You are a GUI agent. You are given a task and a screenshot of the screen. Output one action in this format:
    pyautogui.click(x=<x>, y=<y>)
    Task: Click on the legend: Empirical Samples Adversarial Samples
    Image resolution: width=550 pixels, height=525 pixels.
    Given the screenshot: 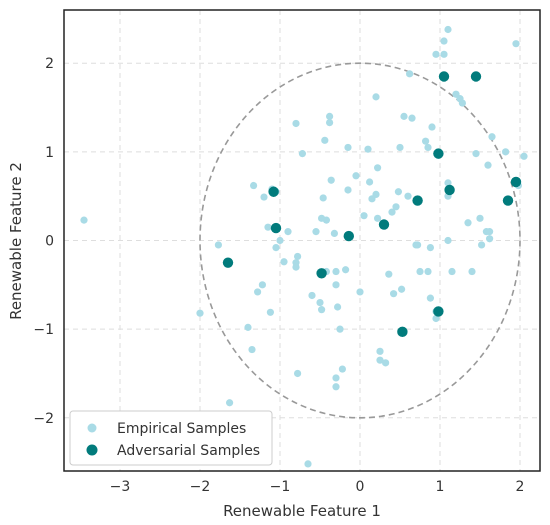 What is the action you would take?
    pyautogui.click(x=171, y=438)
    